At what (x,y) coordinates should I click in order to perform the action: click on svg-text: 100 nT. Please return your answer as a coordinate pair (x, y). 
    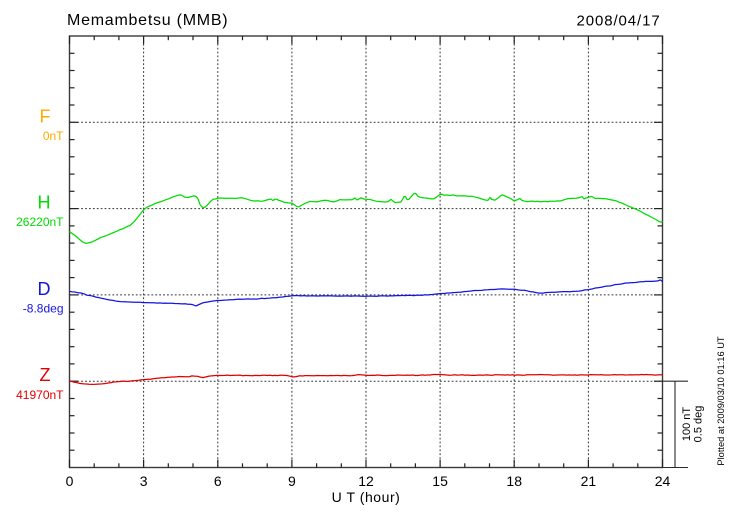
    Looking at the image, I should click on (687, 424).